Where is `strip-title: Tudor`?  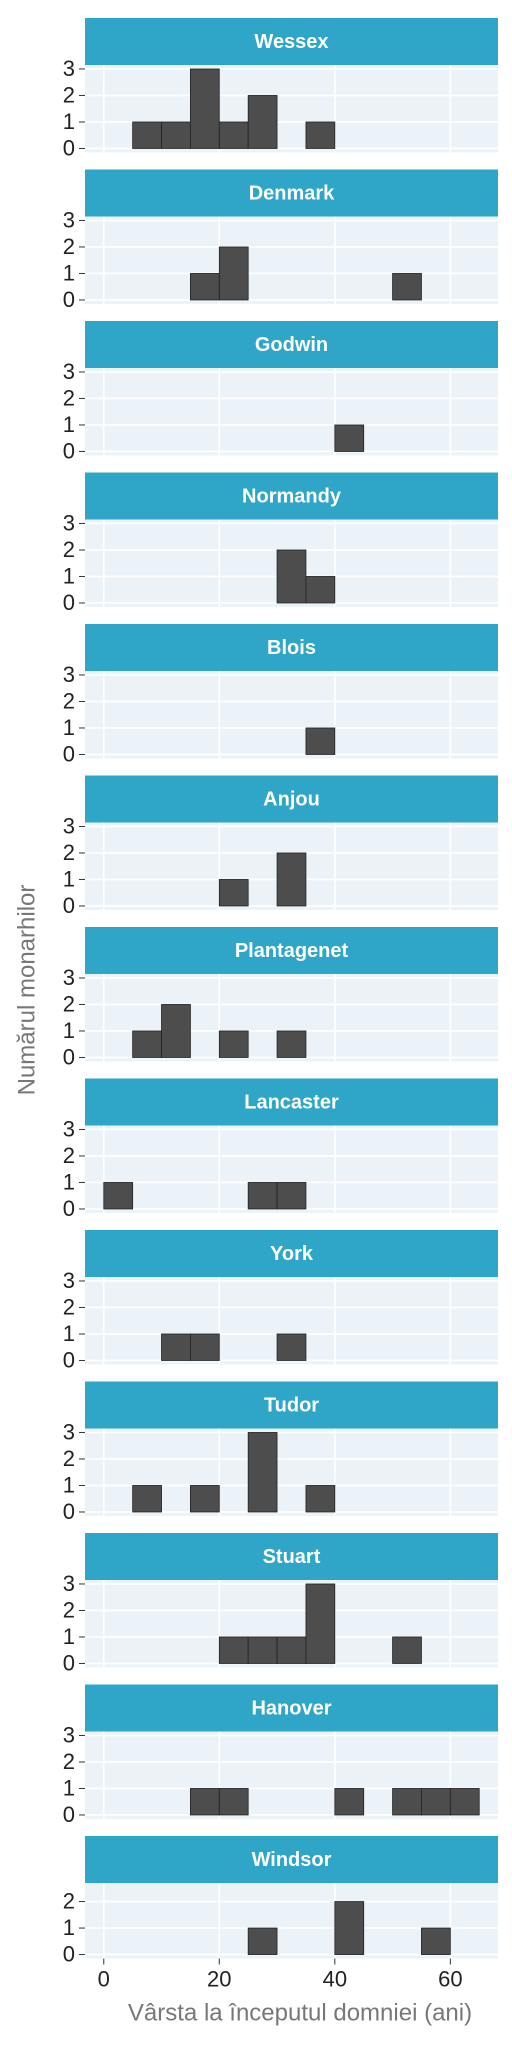 strip-title: Tudor is located at coordinates (291, 1405).